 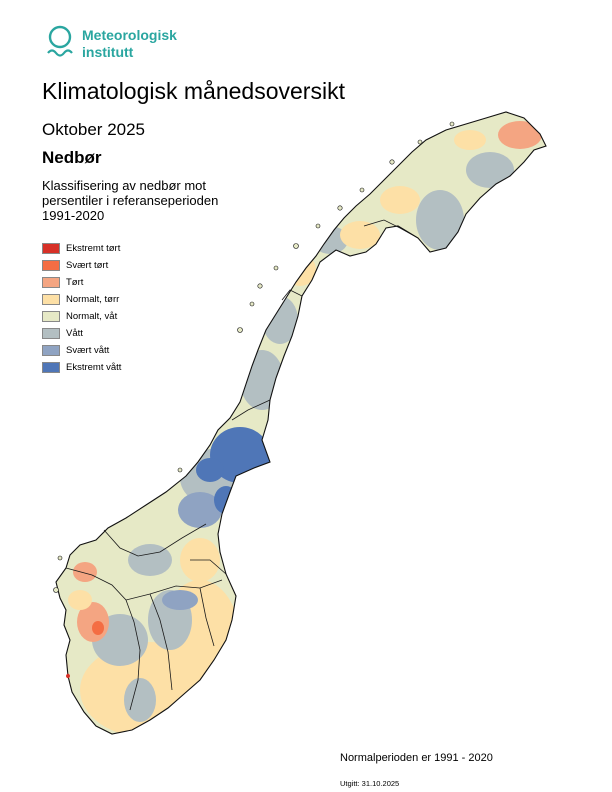 What do you see at coordinates (73, 215) in the screenshot?
I see `subtitle-line-3: 1991-2020` at bounding box center [73, 215].